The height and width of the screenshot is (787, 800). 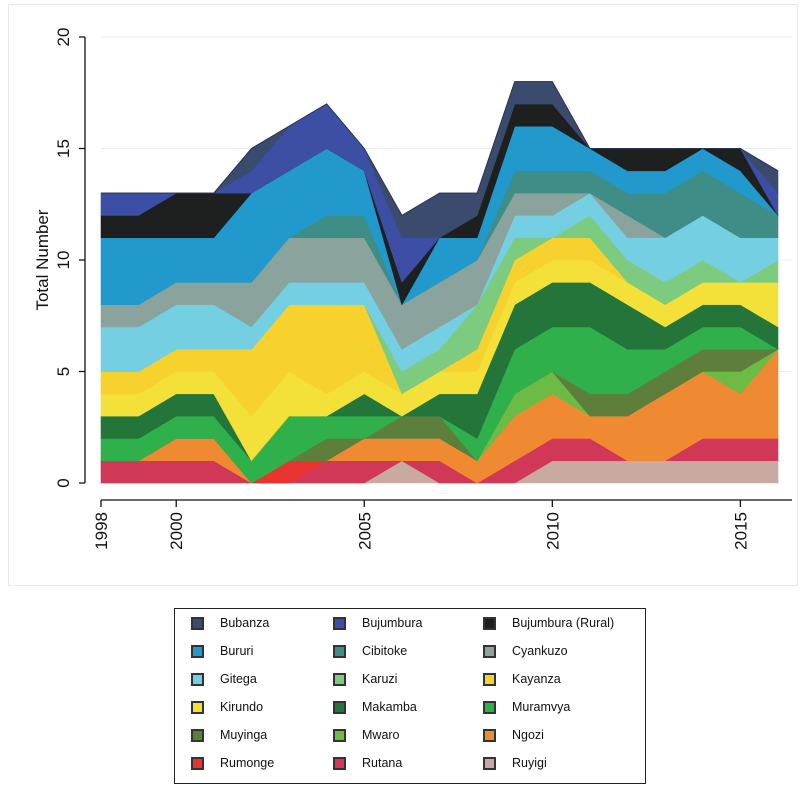 I want to click on y-tick-label-15: 15, so click(x=63, y=148).